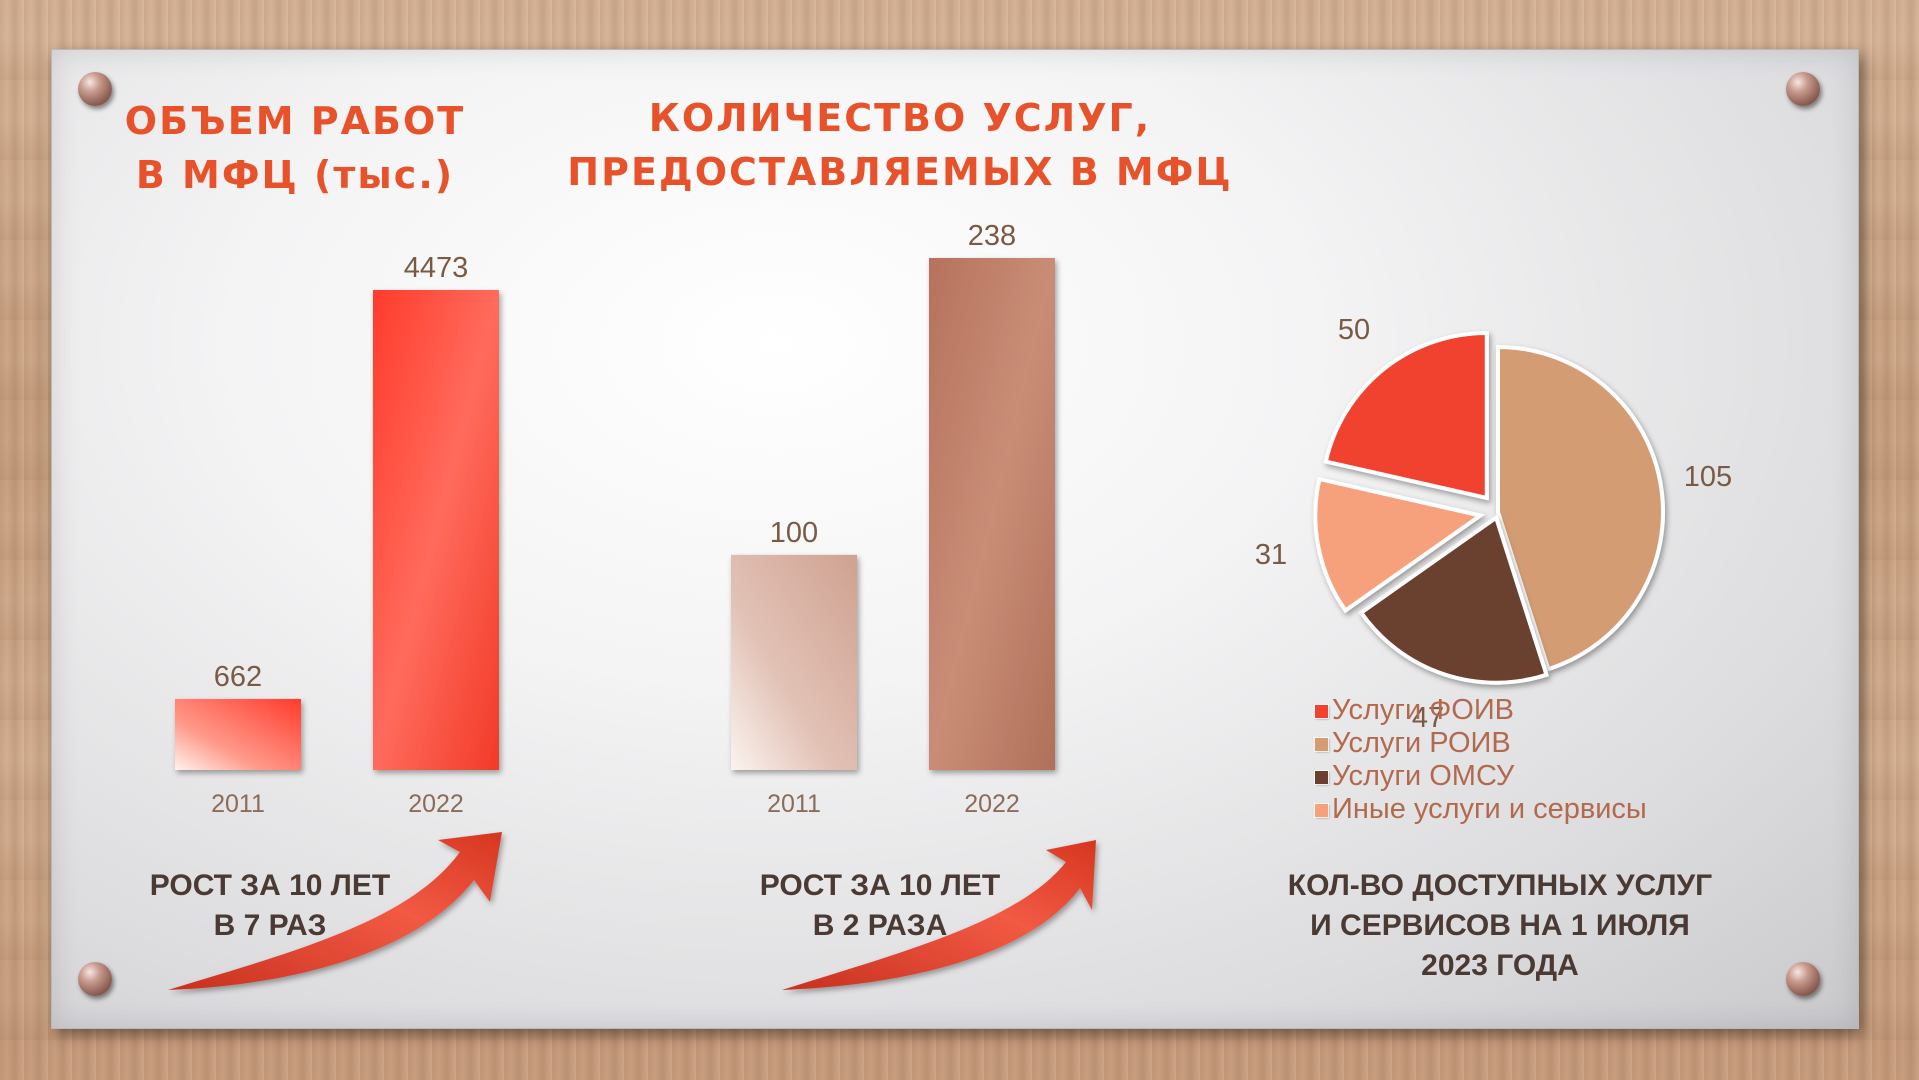 The image size is (1919, 1080). I want to click on pie-value-label-2: 105, so click(1708, 477).